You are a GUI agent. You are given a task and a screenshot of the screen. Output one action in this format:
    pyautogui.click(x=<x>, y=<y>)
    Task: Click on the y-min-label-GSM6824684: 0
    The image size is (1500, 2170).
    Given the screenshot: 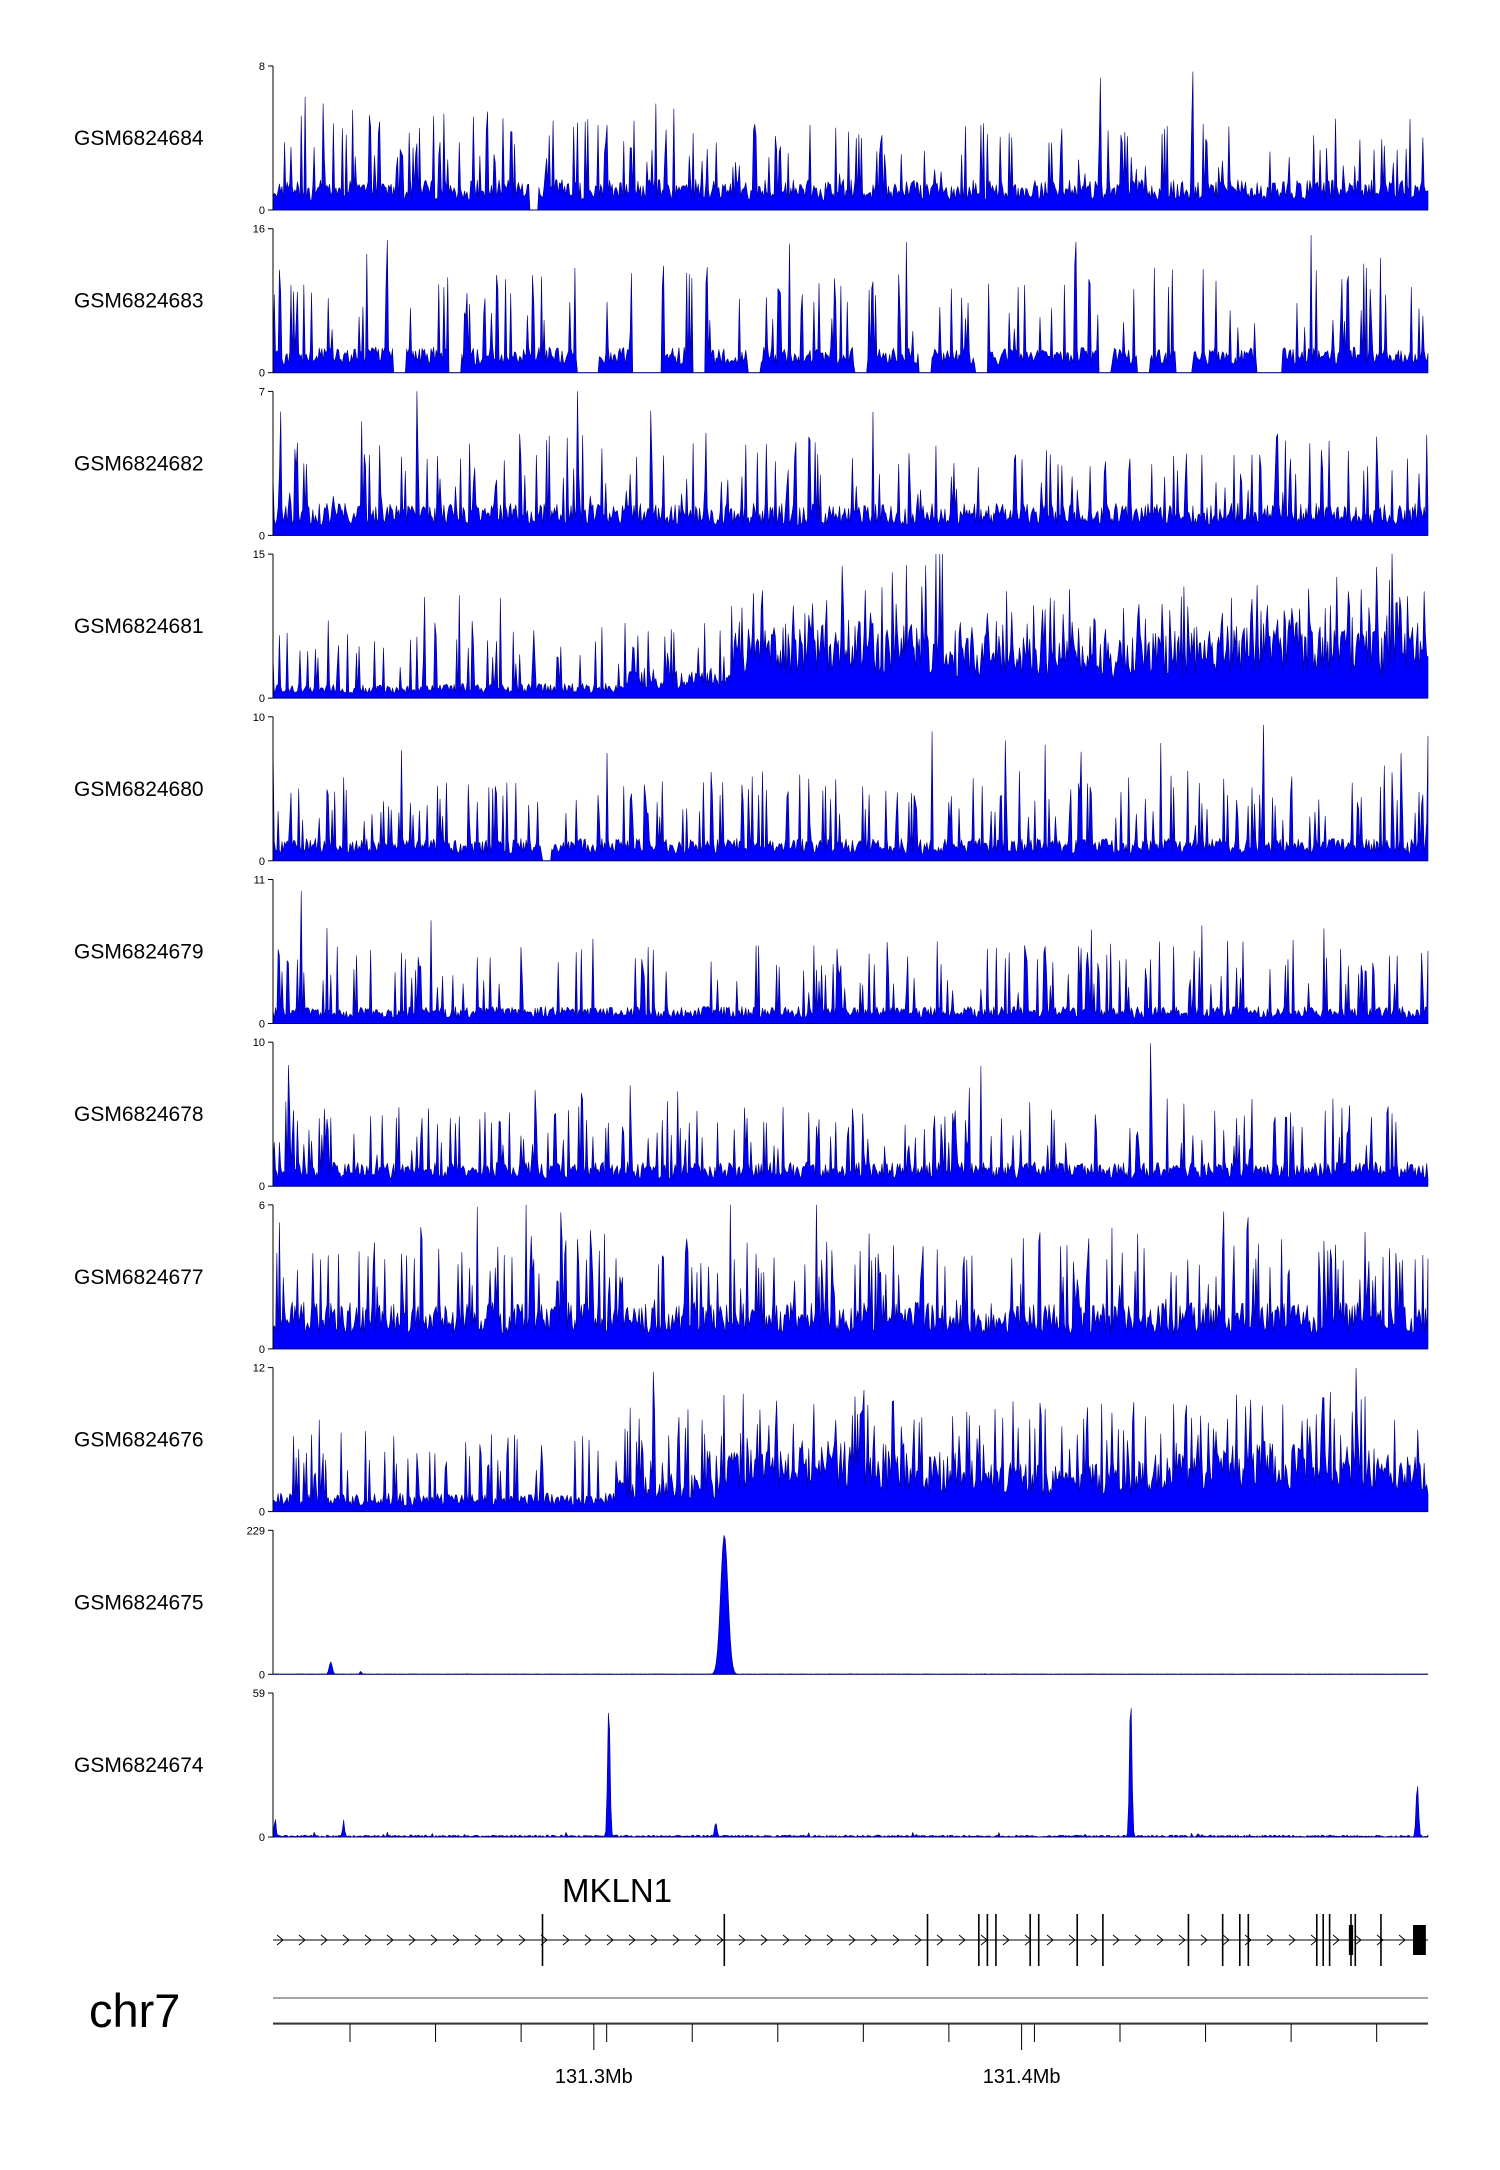 What is the action you would take?
    pyautogui.click(x=262, y=211)
    